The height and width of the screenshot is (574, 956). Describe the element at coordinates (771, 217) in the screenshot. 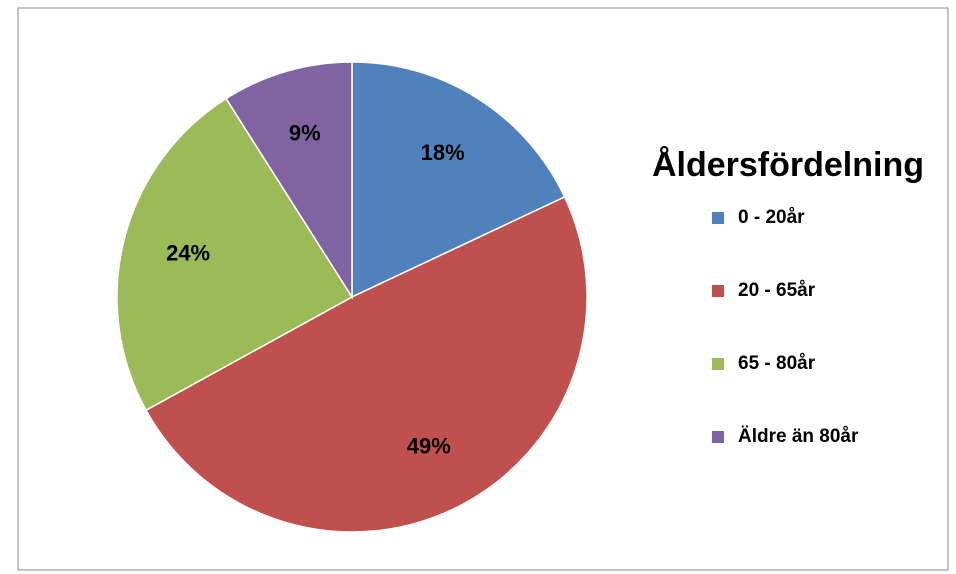

I see `legend-label: 0 - 20år` at that location.